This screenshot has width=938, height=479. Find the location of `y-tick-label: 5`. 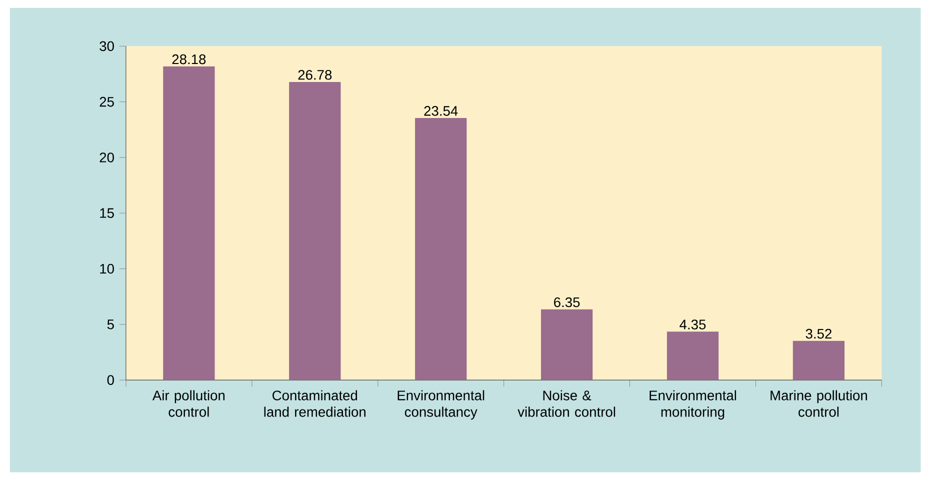

y-tick-label: 5 is located at coordinates (110, 325).